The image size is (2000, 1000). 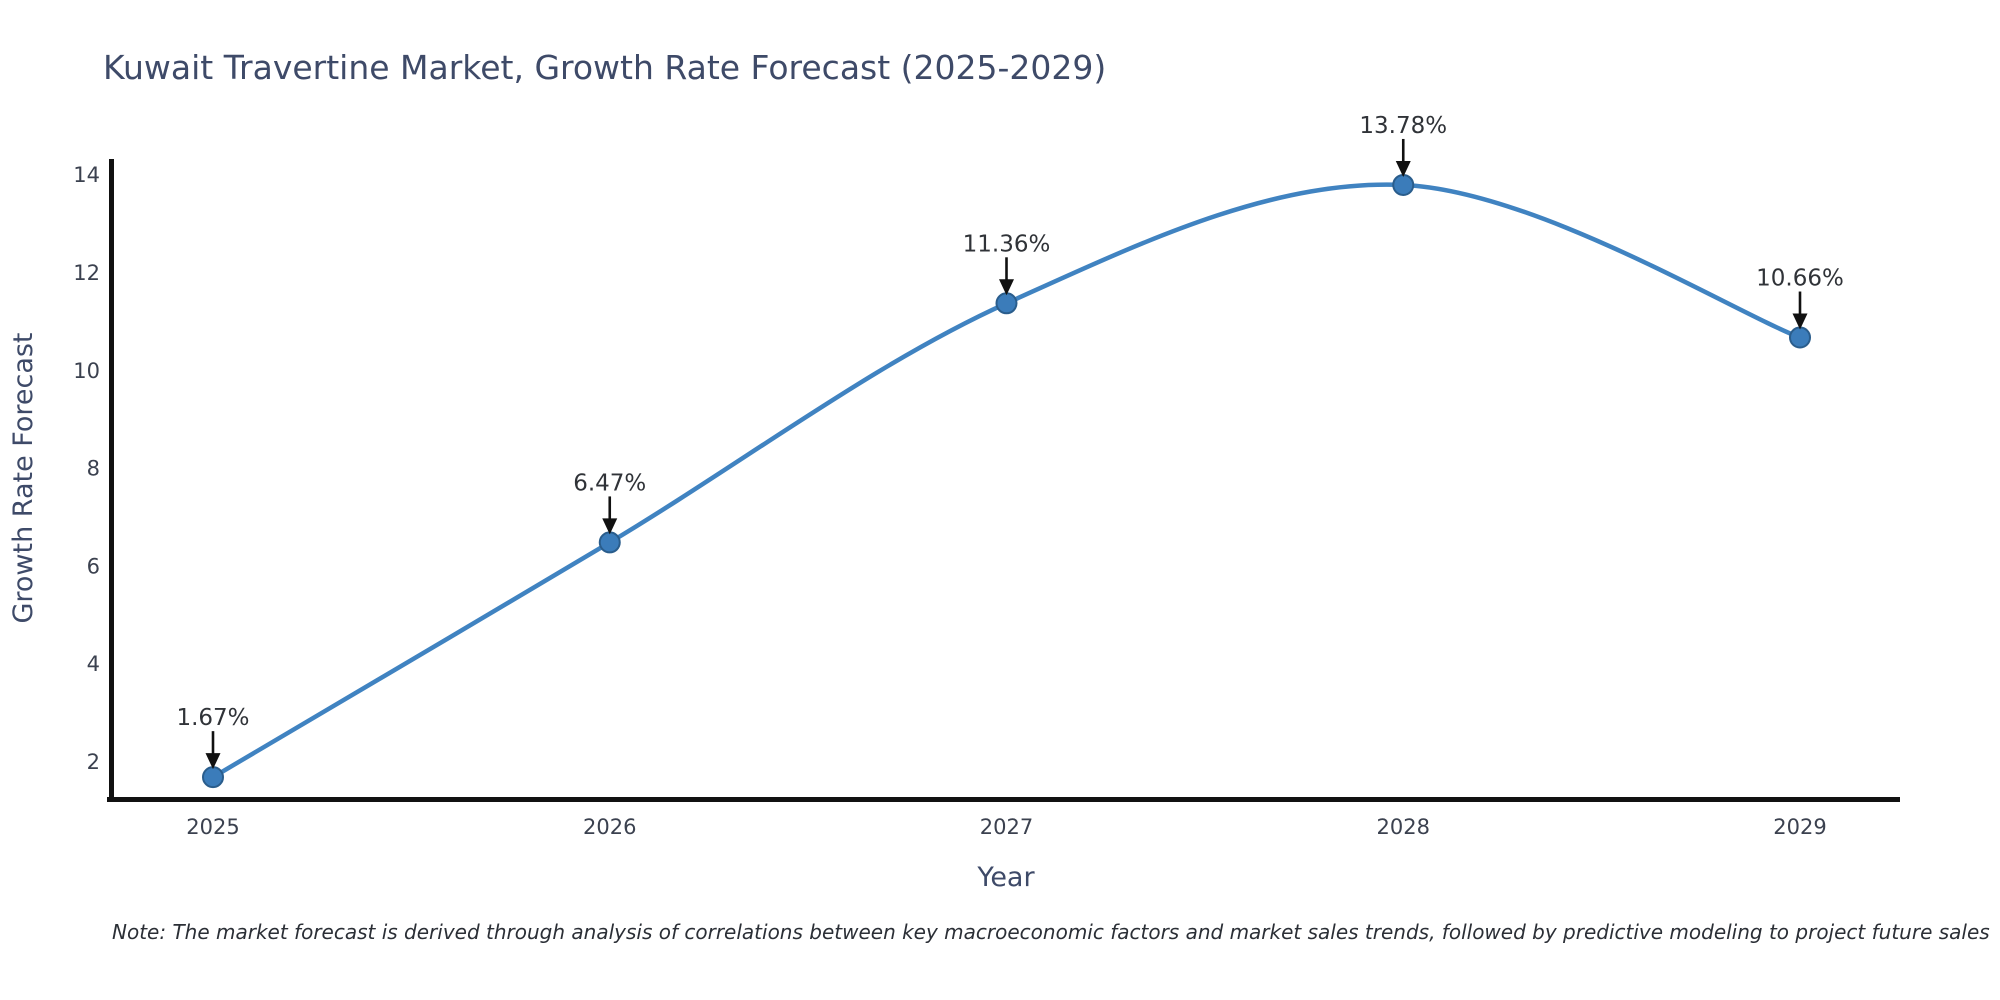 What do you see at coordinates (1007, 244) in the screenshot?
I see `data-point-label: 11.36%` at bounding box center [1007, 244].